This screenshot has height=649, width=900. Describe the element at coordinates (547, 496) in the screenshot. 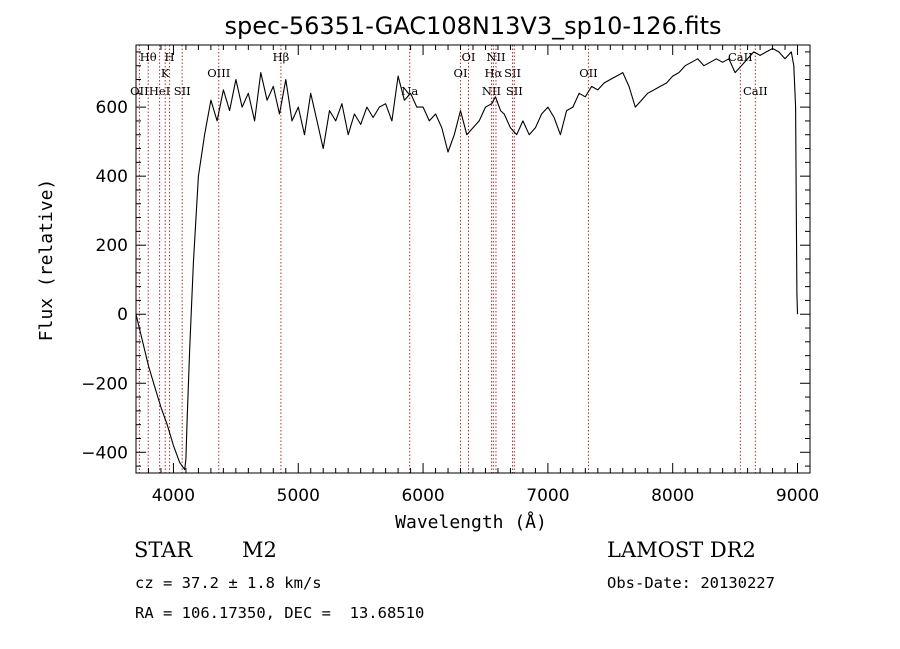

I see `x-tick-label: 7000` at that location.